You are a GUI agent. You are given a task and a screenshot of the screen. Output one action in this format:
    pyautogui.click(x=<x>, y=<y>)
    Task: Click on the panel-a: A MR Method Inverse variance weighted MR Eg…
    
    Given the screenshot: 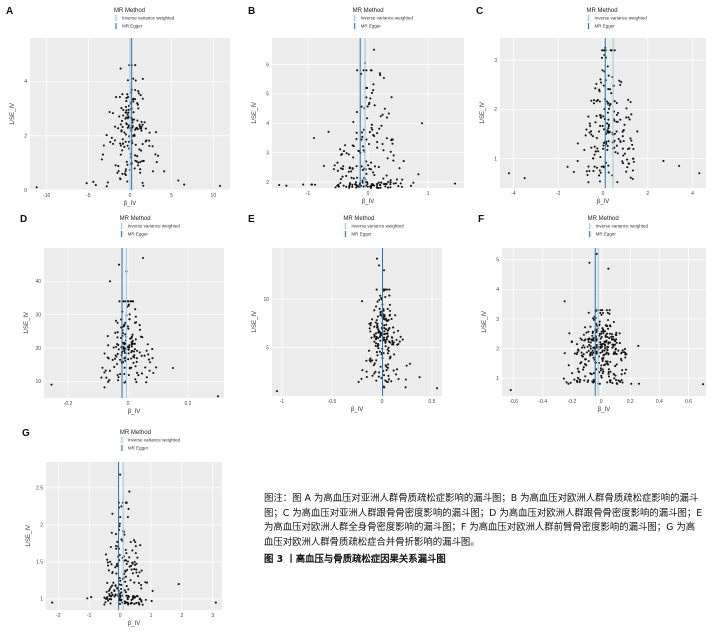 What is the action you would take?
    pyautogui.click(x=122, y=105)
    